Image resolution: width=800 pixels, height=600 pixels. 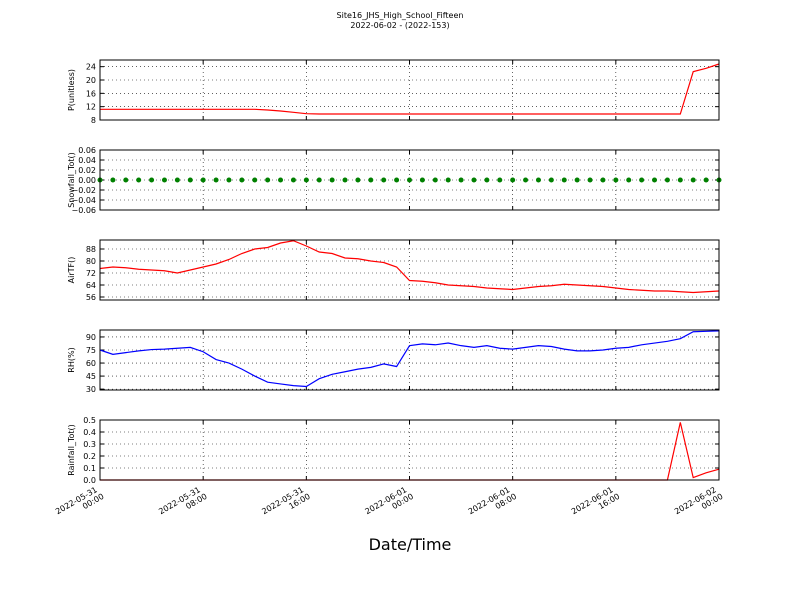 I want to click on y-tick-label: 80, so click(x=91, y=261).